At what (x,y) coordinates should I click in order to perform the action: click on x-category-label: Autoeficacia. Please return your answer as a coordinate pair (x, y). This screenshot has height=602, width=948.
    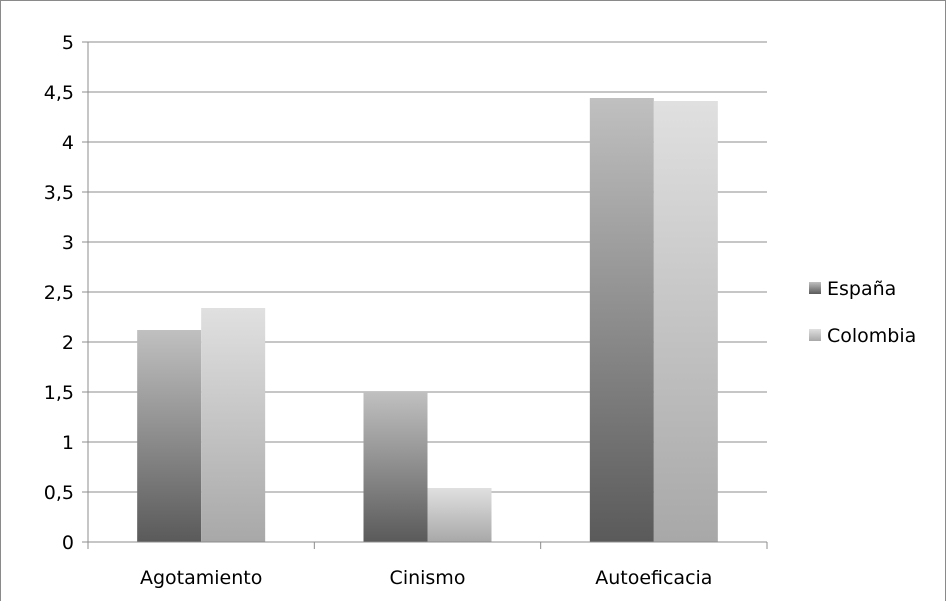
    Looking at the image, I should click on (653, 578).